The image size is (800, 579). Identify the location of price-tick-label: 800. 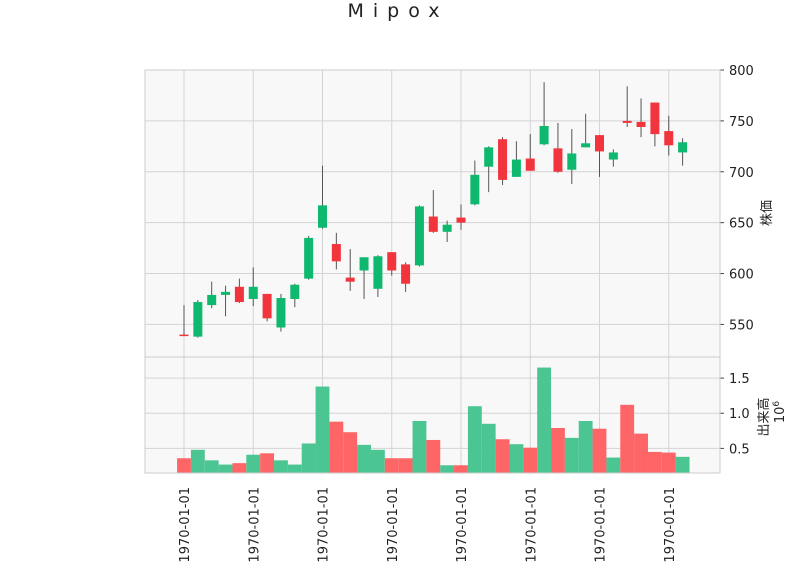
(741, 71).